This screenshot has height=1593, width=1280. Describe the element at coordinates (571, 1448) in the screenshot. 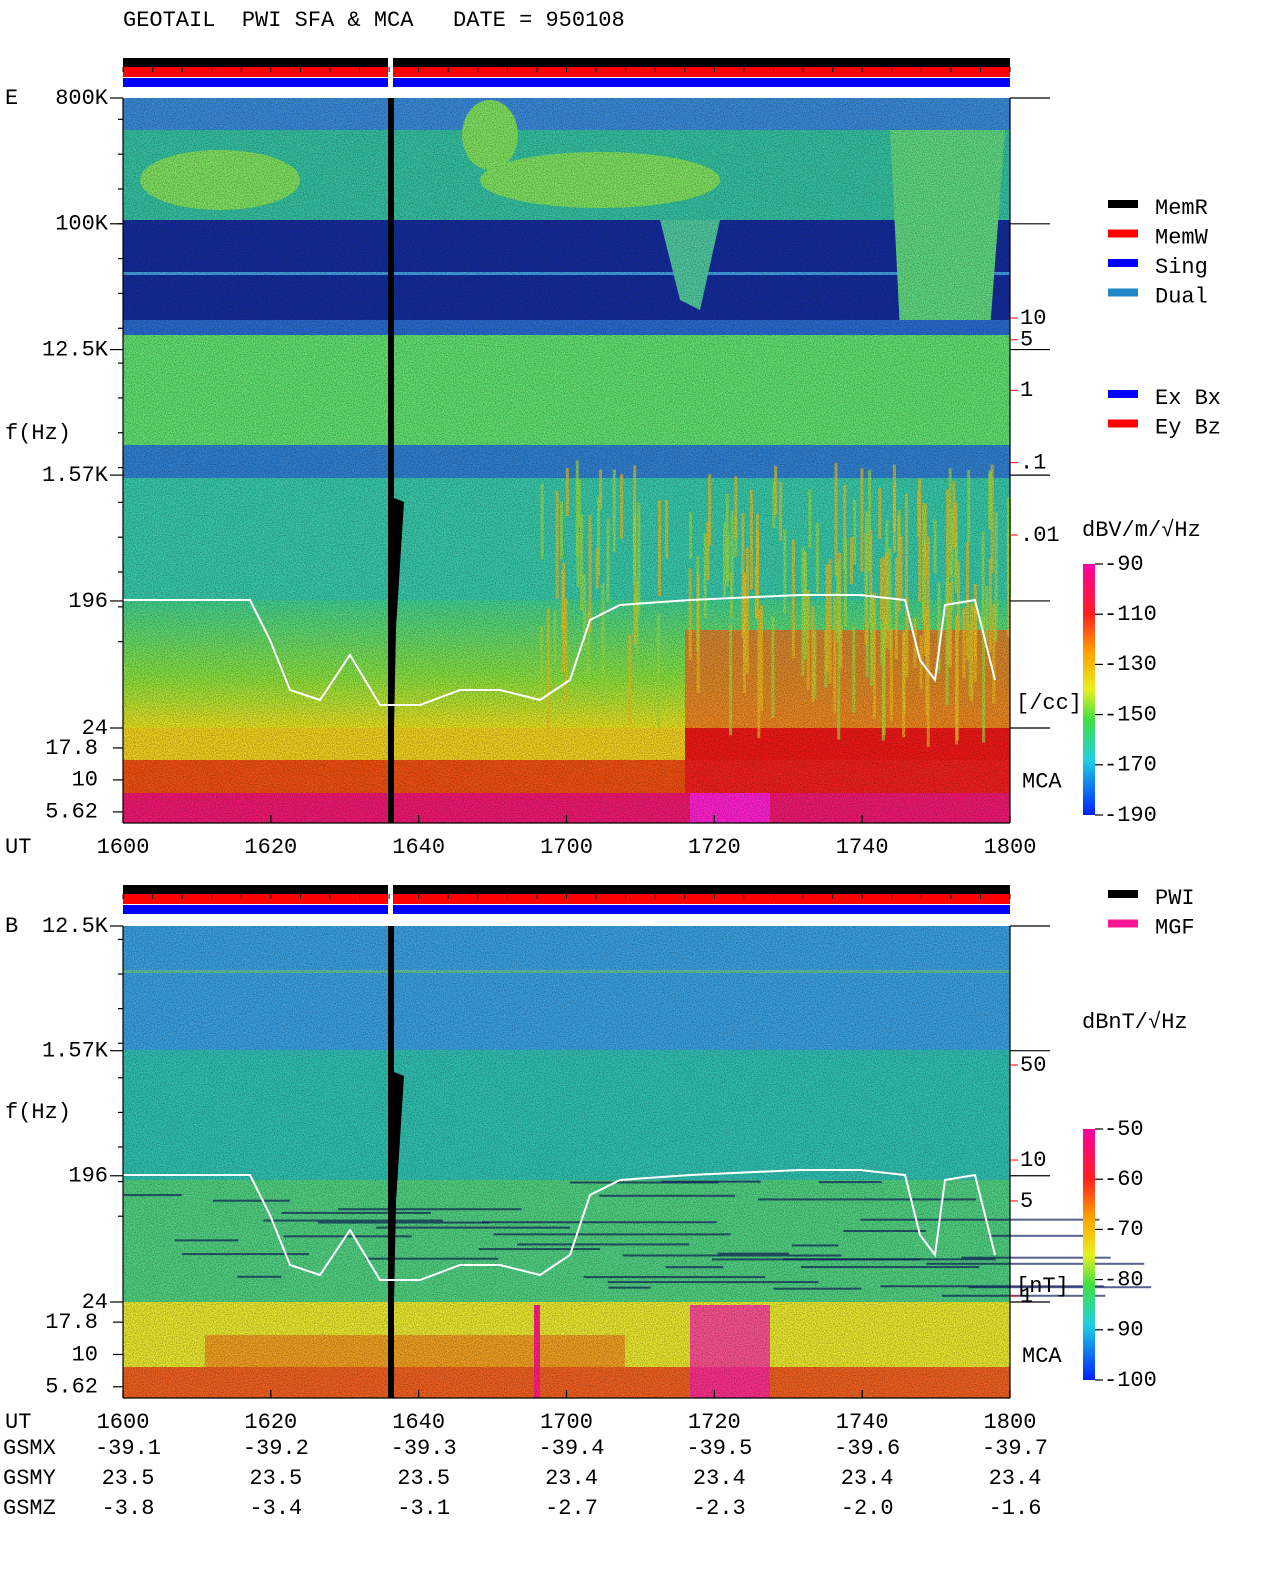

I see `ephemeris-value: -39.4` at that location.